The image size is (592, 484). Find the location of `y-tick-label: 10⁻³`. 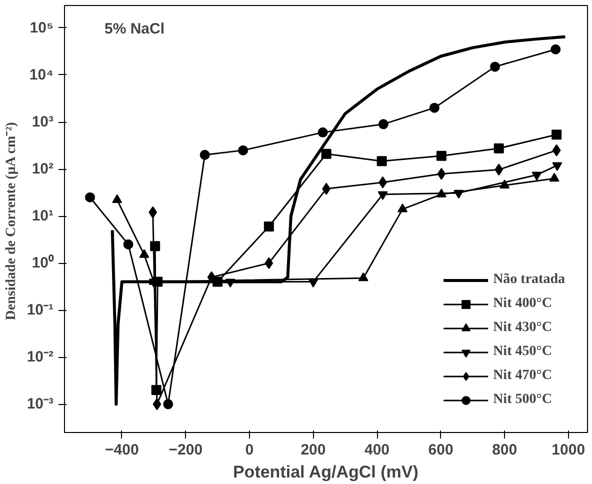

y-tick-label: 10⁻³ is located at coordinates (40, 404).